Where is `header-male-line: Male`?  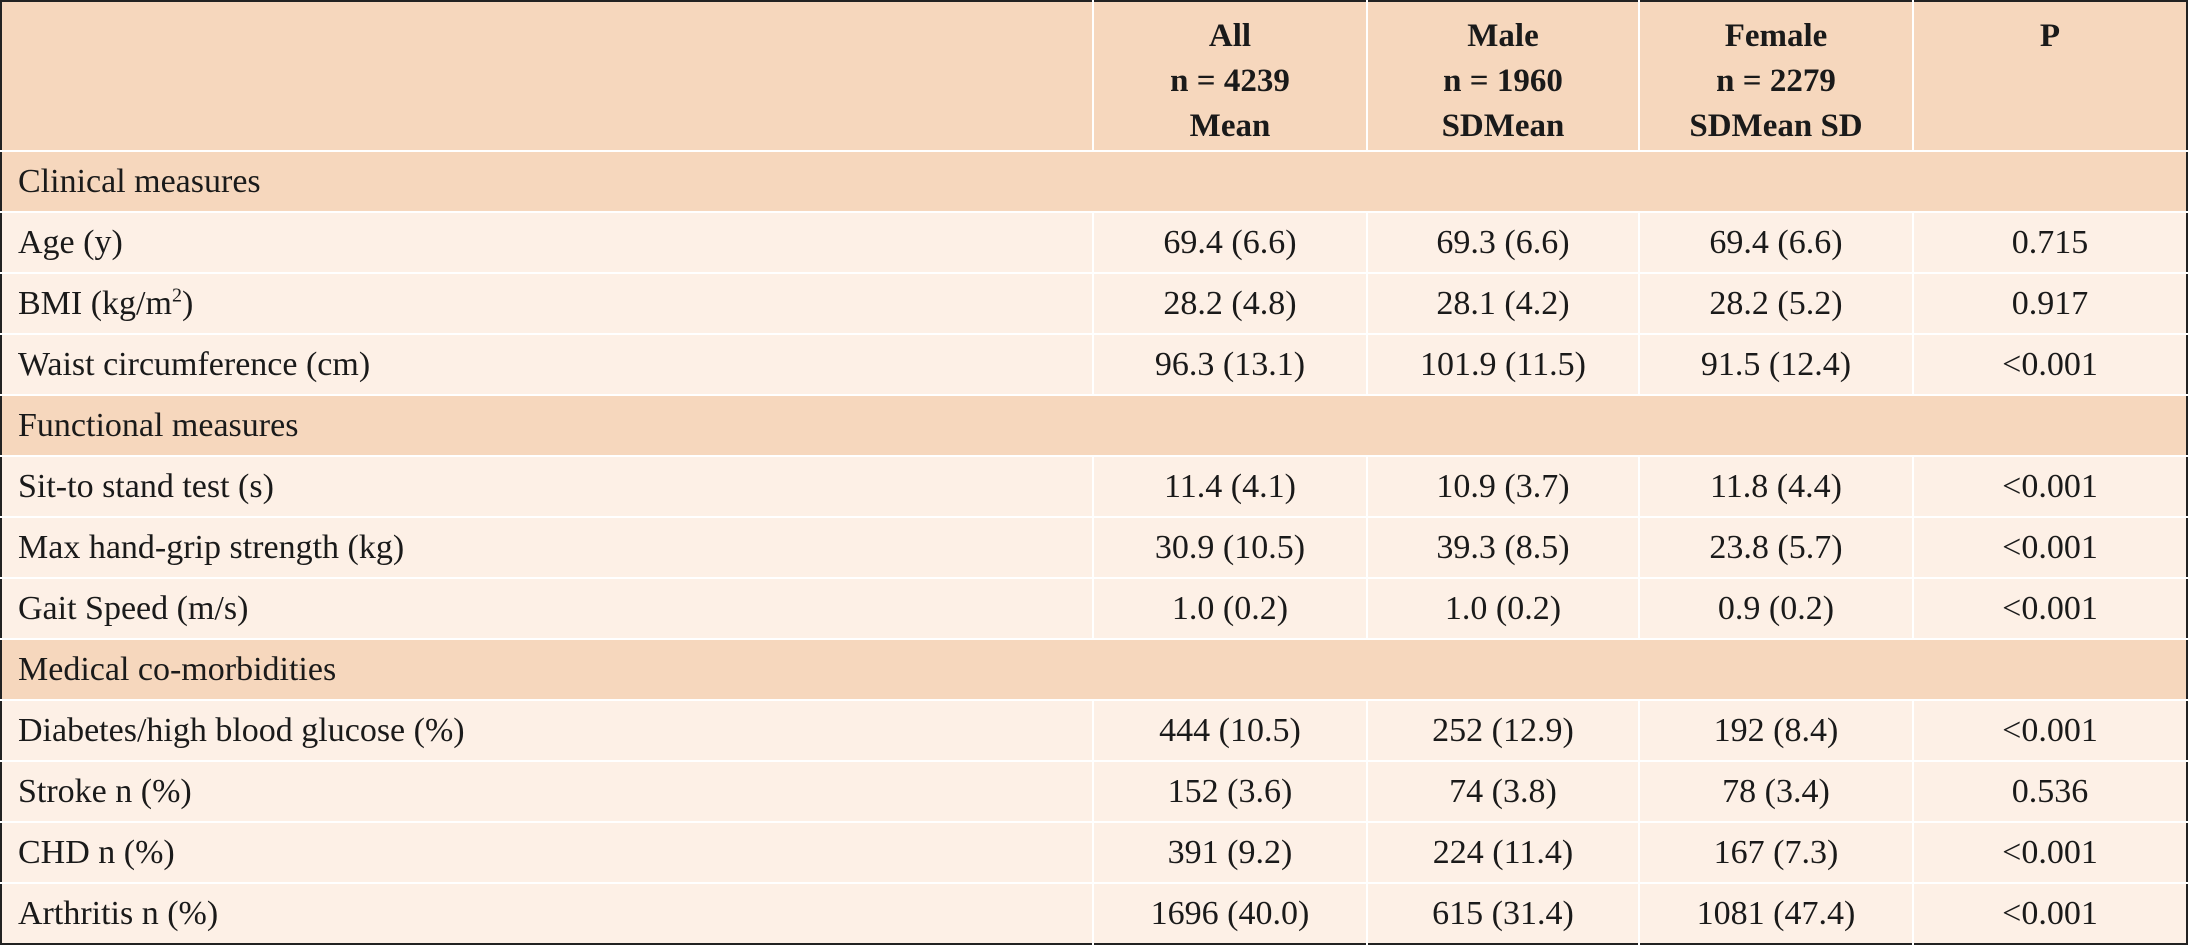 header-male-line: Male is located at coordinates (1503, 36).